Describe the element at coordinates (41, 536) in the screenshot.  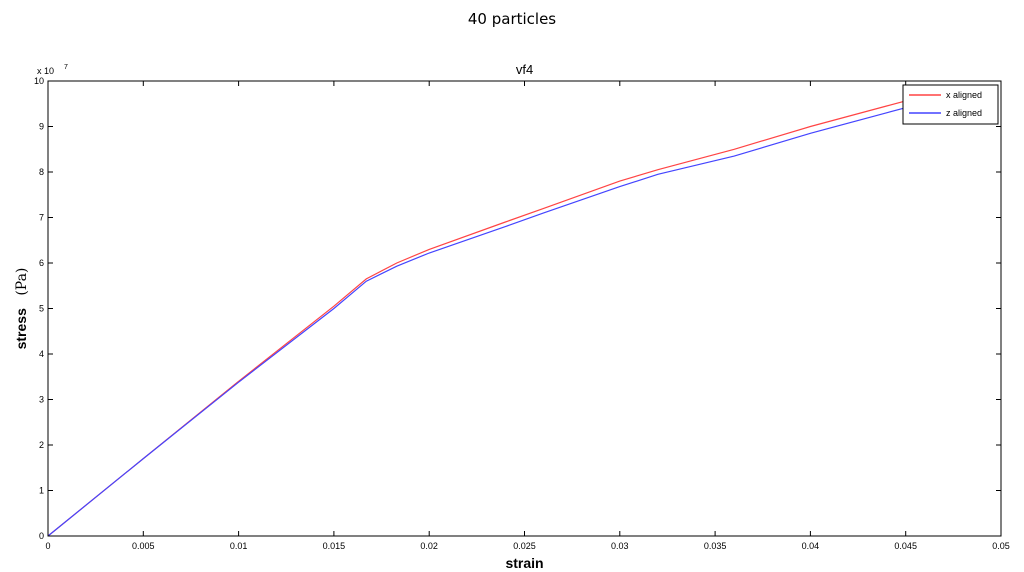
I see `y-tick-label: 0` at that location.